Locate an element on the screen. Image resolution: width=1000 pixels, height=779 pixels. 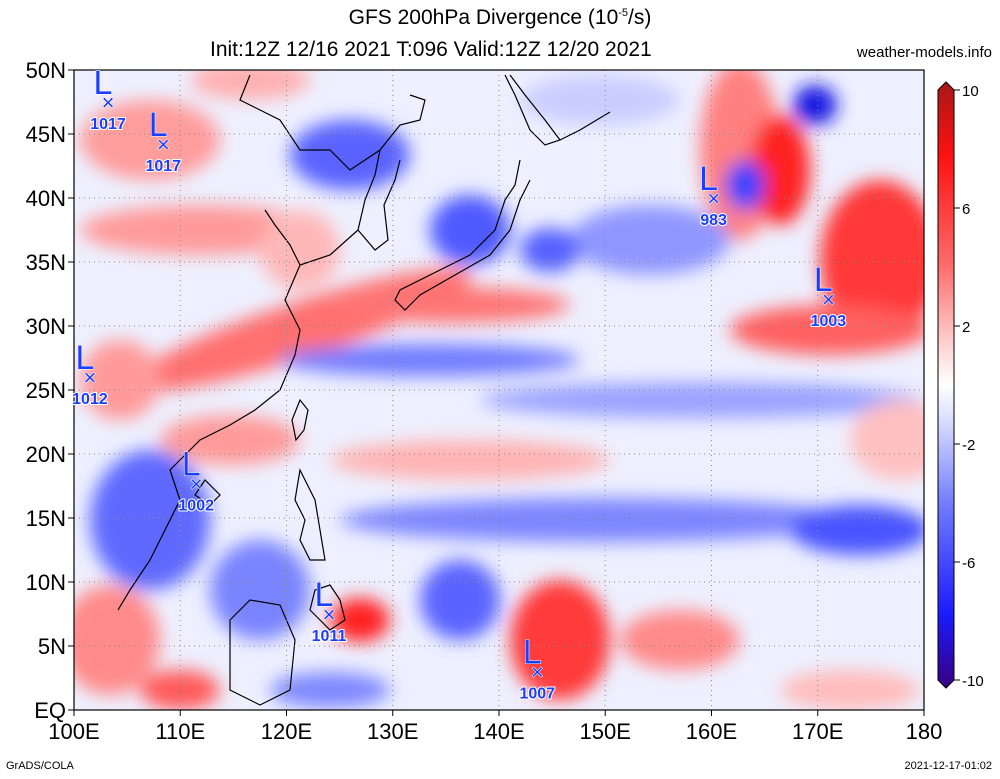
site-credit: weather-models.info is located at coordinates (924, 52).